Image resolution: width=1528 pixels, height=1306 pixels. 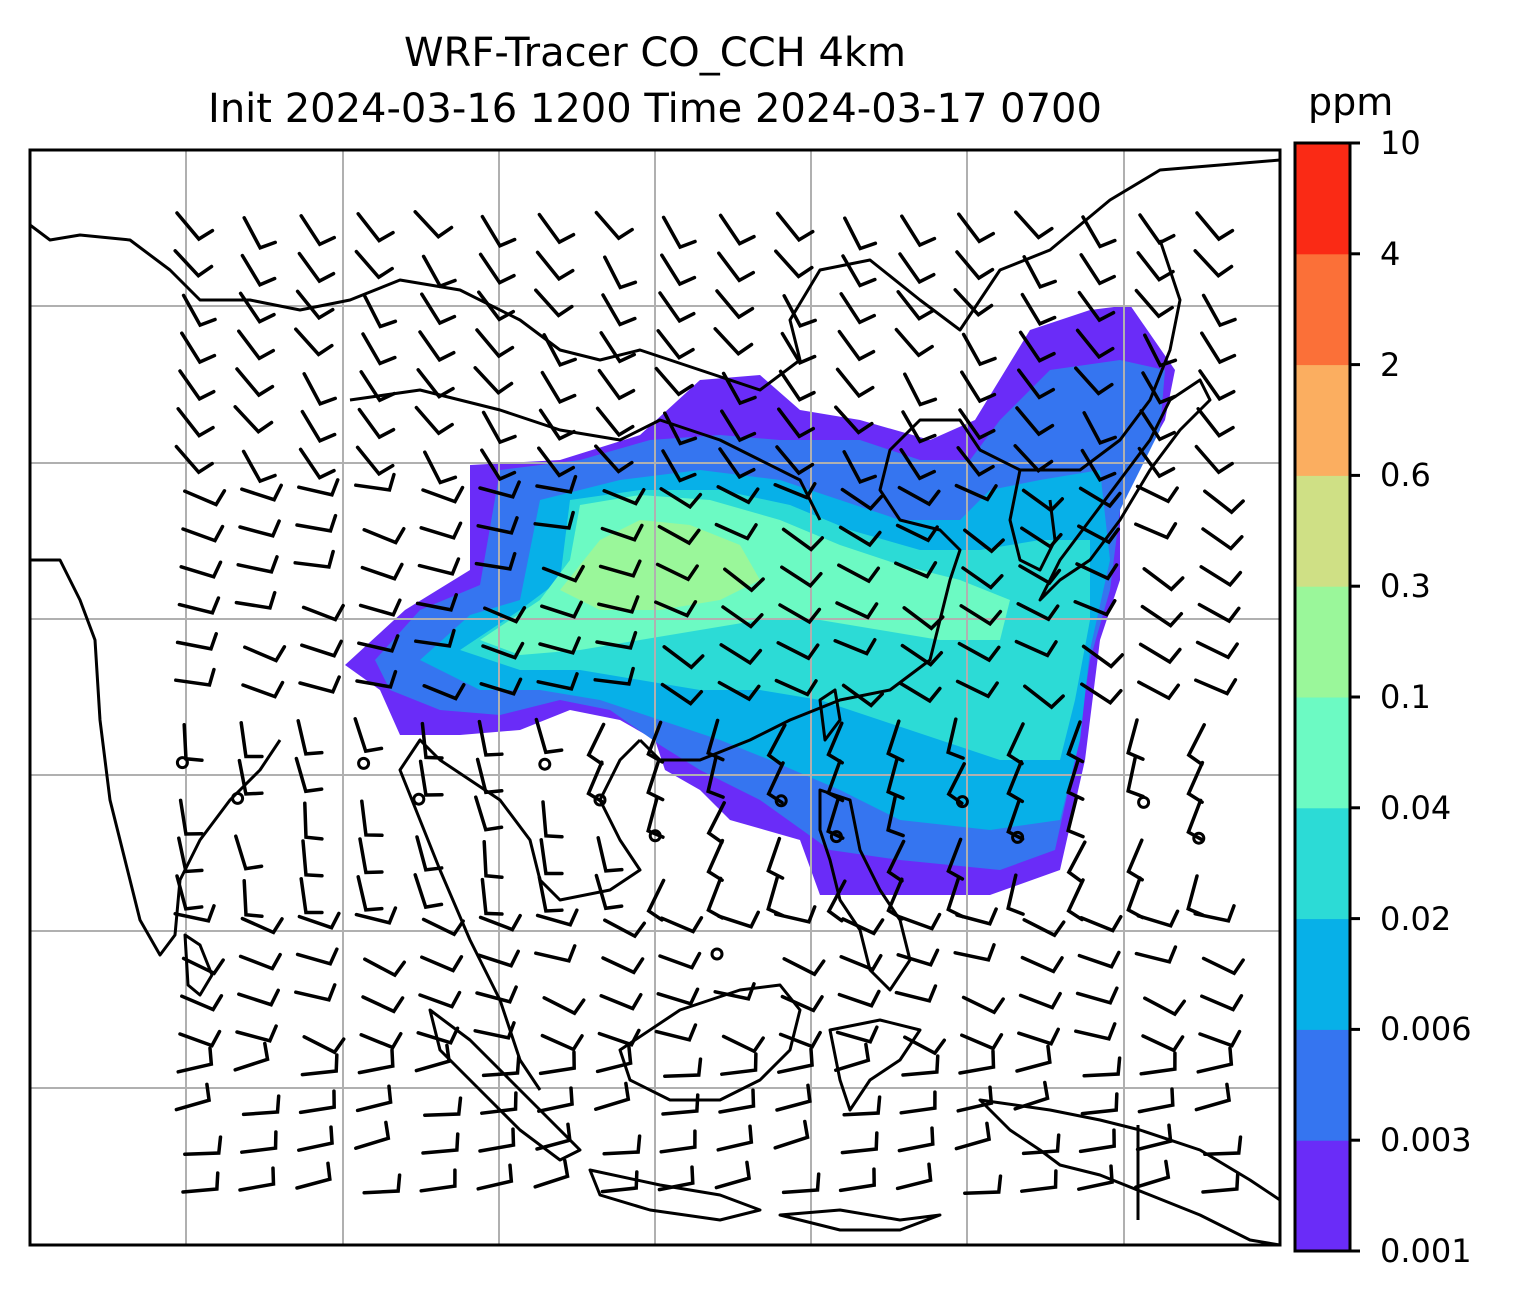 What do you see at coordinates (1400, 143) in the screenshot?
I see `colorbar-tick-label: 10` at bounding box center [1400, 143].